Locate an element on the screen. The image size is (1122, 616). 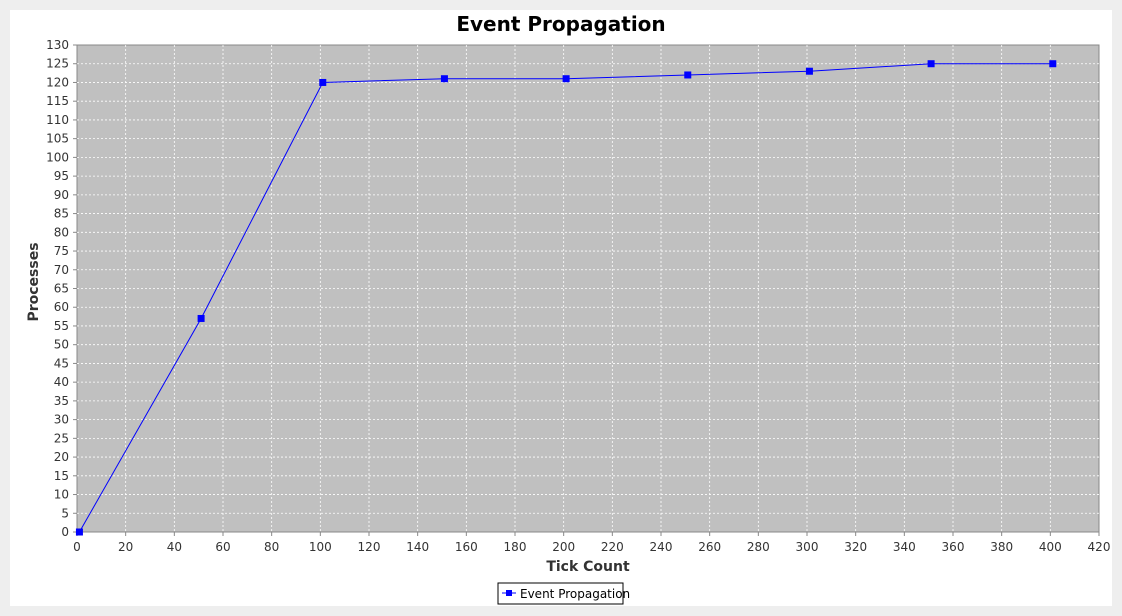
x-tick-label: 0 is located at coordinates (77, 547).